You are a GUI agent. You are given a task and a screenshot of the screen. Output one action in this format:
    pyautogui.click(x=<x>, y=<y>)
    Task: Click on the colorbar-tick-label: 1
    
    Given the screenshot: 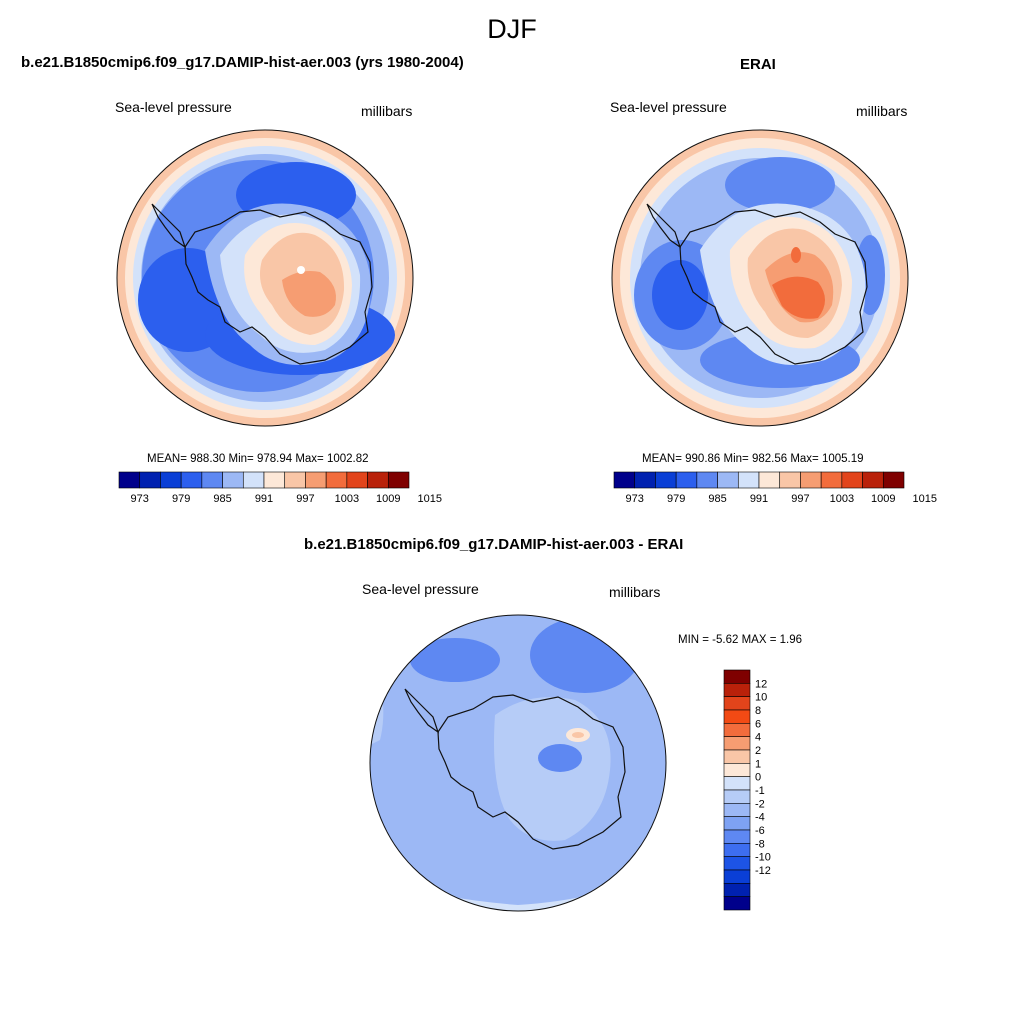 What is the action you would take?
    pyautogui.click(x=758, y=764)
    